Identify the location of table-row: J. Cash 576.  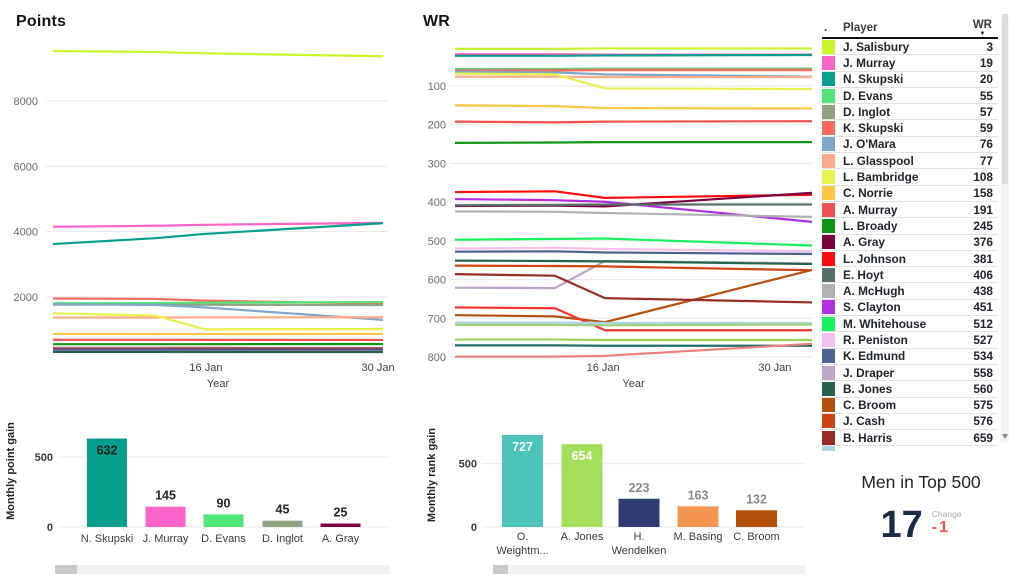
(910, 422).